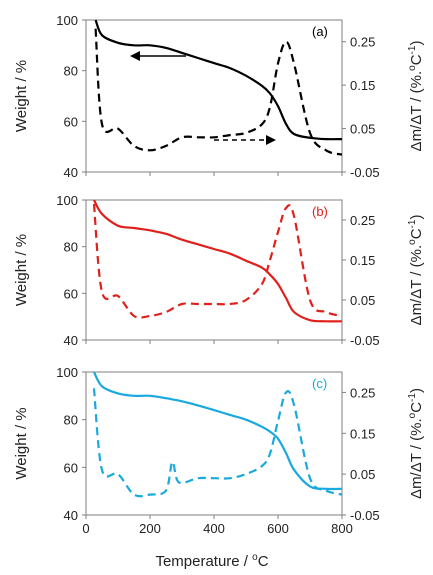 The height and width of the screenshot is (575, 433). Describe the element at coordinates (271, 140) in the screenshot. I see `right-arrow-head` at that location.